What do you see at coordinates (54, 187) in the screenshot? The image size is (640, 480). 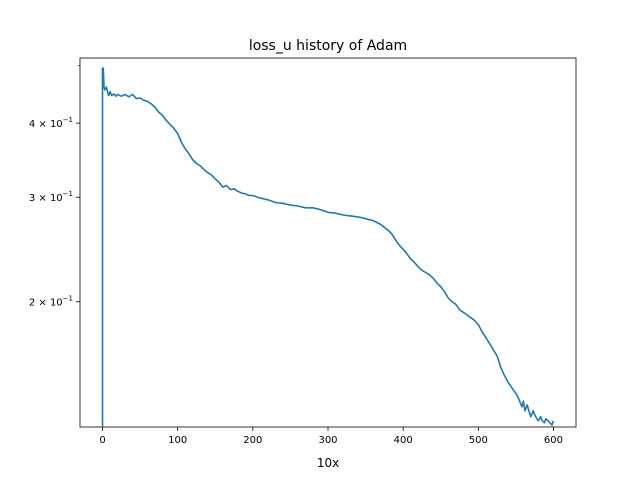 I see `y-axis: 2 × 10−13 × 10−14 × 10−1` at bounding box center [54, 187].